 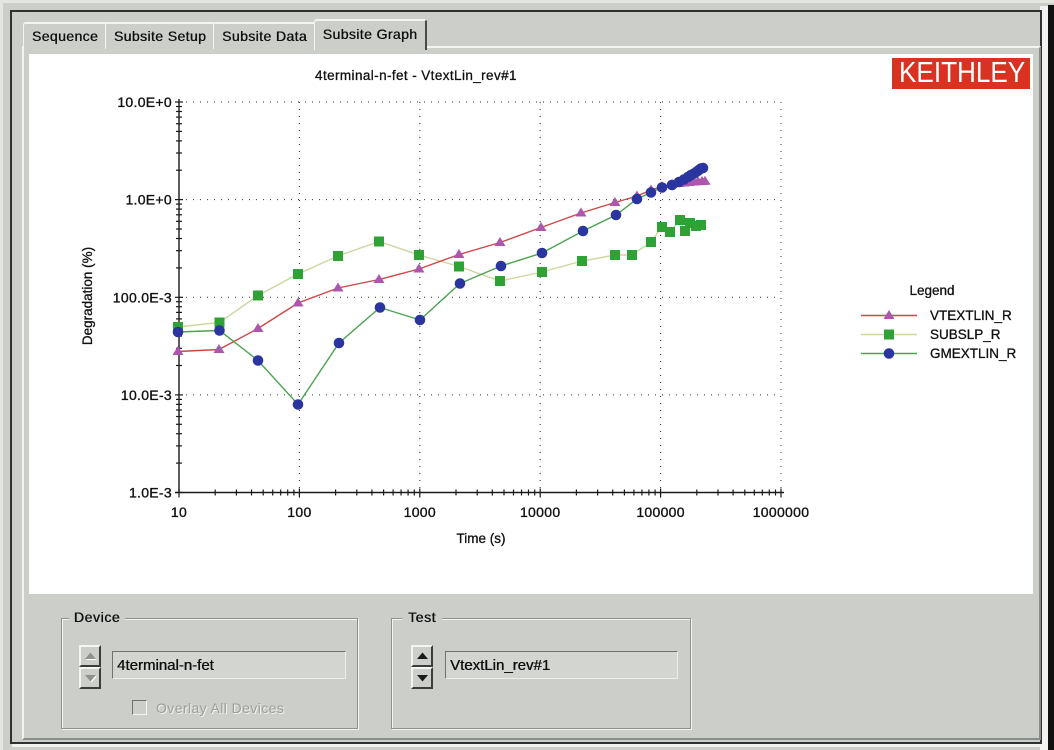 What do you see at coordinates (416, 75) in the screenshot?
I see `svg-text:4terminal-n-fet - VtextLin_rev: 4terminal-n-fet - VtextLin_rev#1` at bounding box center [416, 75].